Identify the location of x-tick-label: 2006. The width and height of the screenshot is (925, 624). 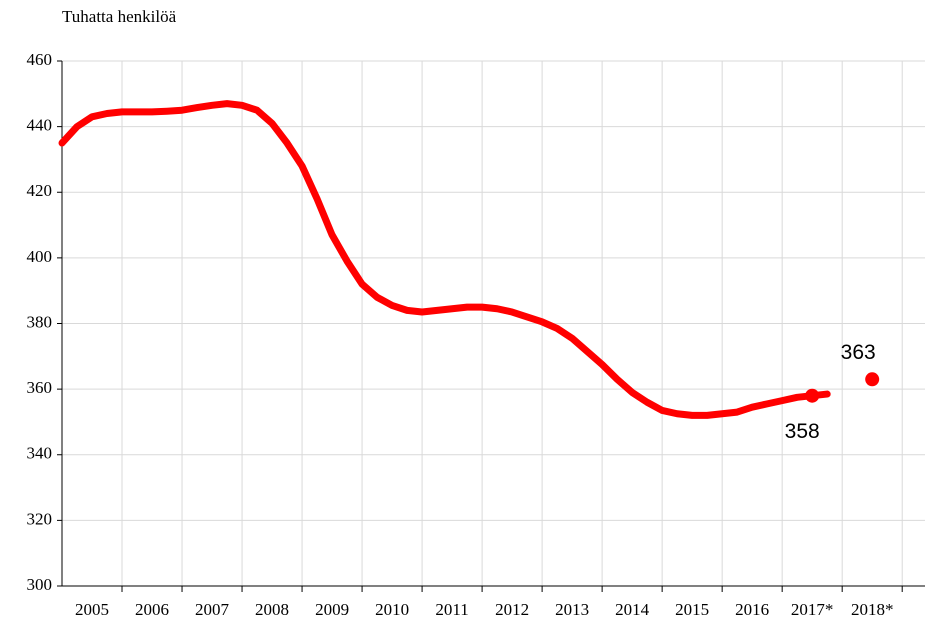
(152, 609).